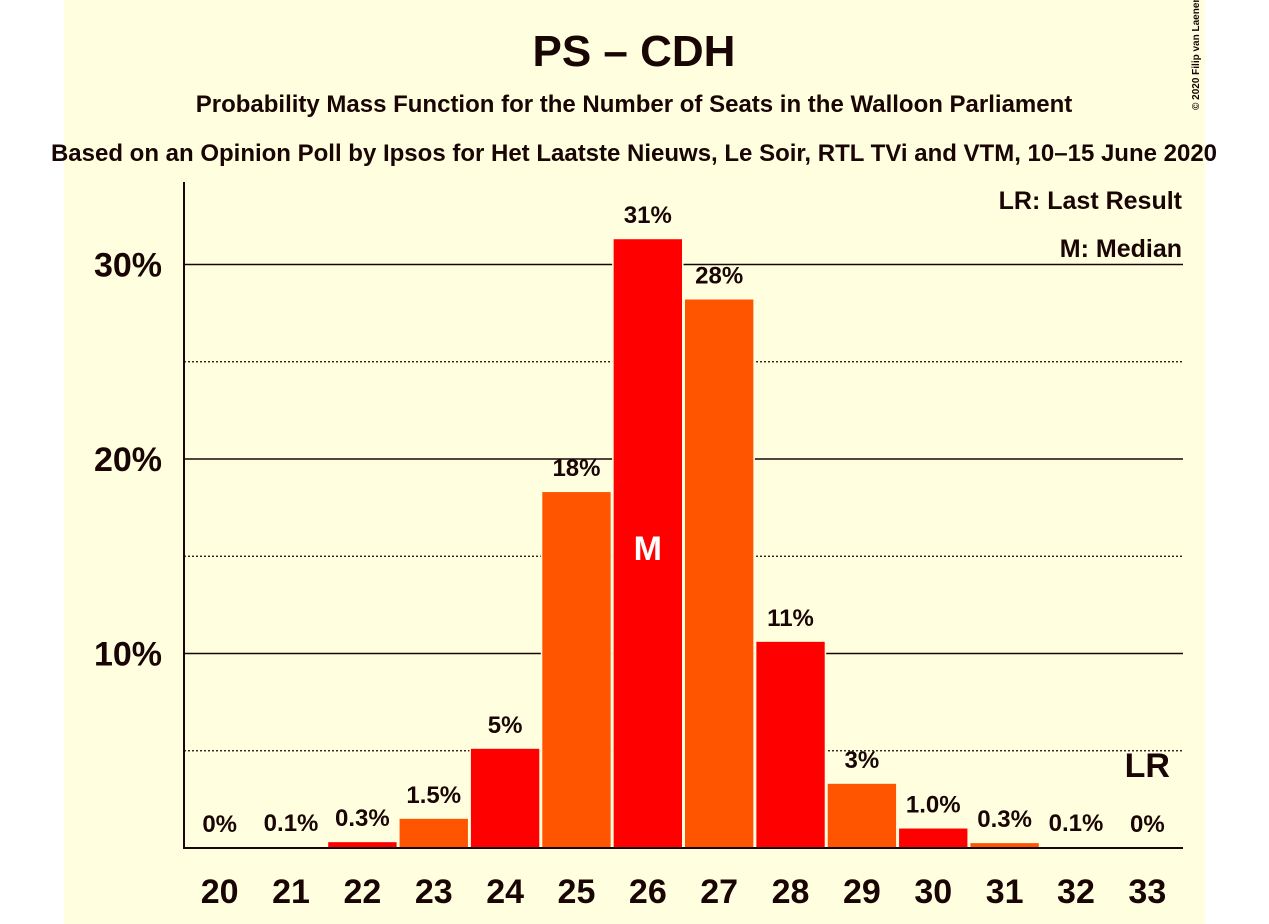  I want to click on value-label-33: 0%, so click(1147, 824).